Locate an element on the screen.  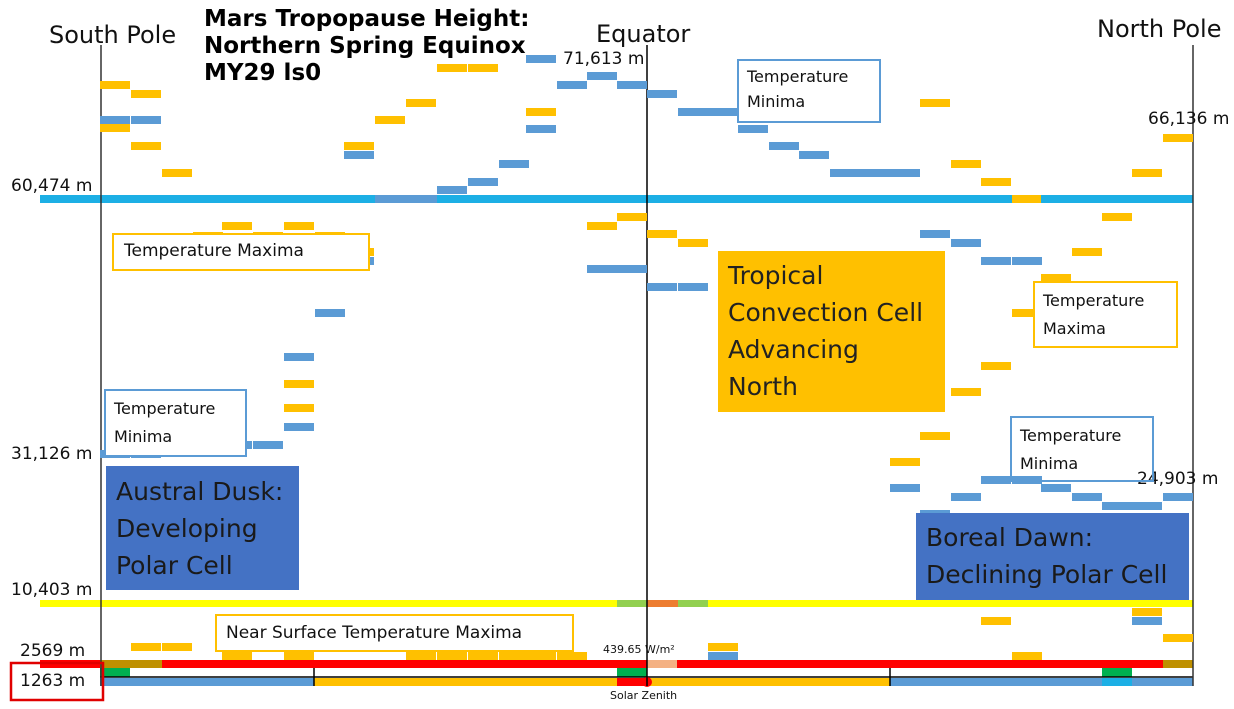
irradiance-label: 439.65 W/m² is located at coordinates (639, 649).